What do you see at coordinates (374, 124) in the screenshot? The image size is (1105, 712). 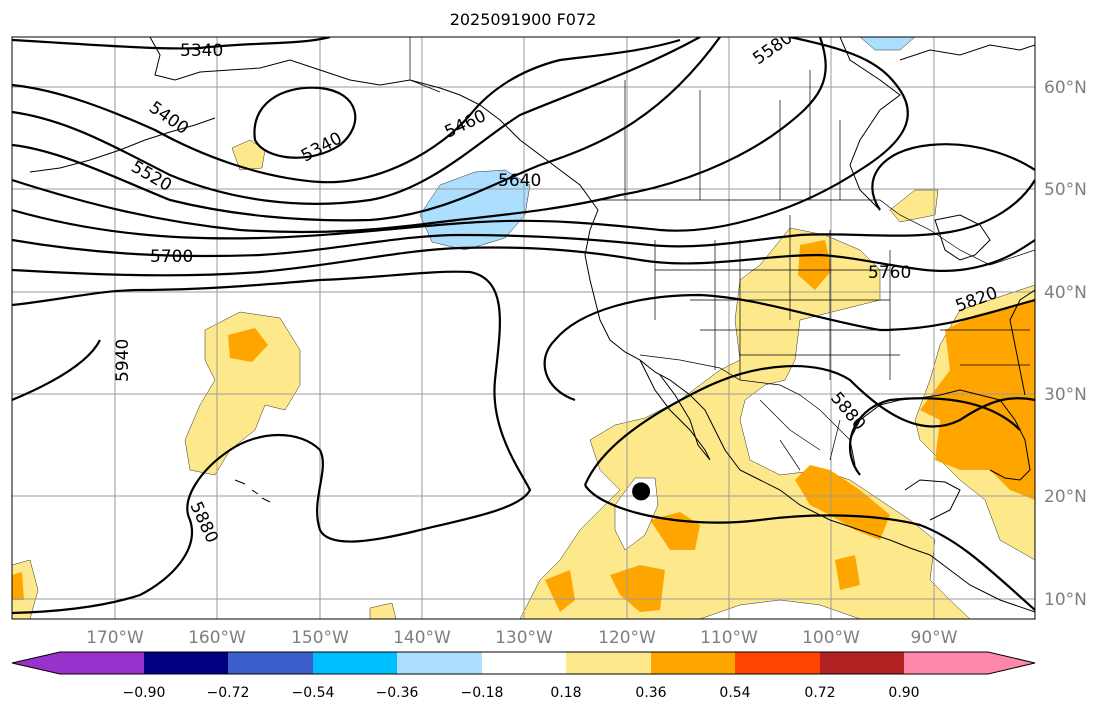 I see `coast-alaska` at bounding box center [374, 124].